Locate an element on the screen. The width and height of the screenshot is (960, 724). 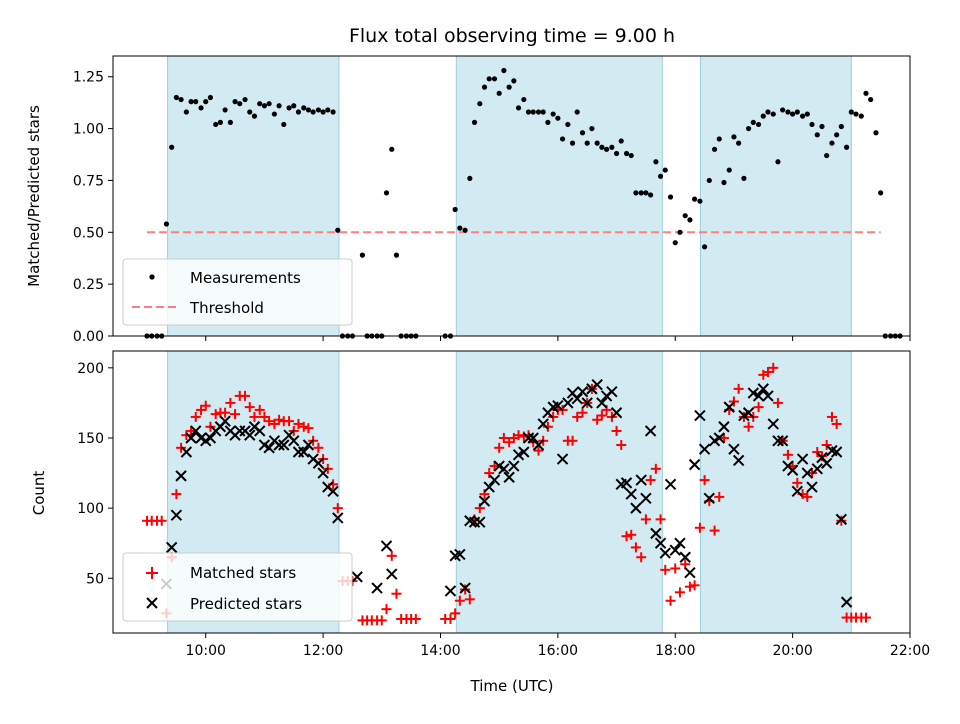
x-tick-label: 12:00 is located at coordinates (323, 651).